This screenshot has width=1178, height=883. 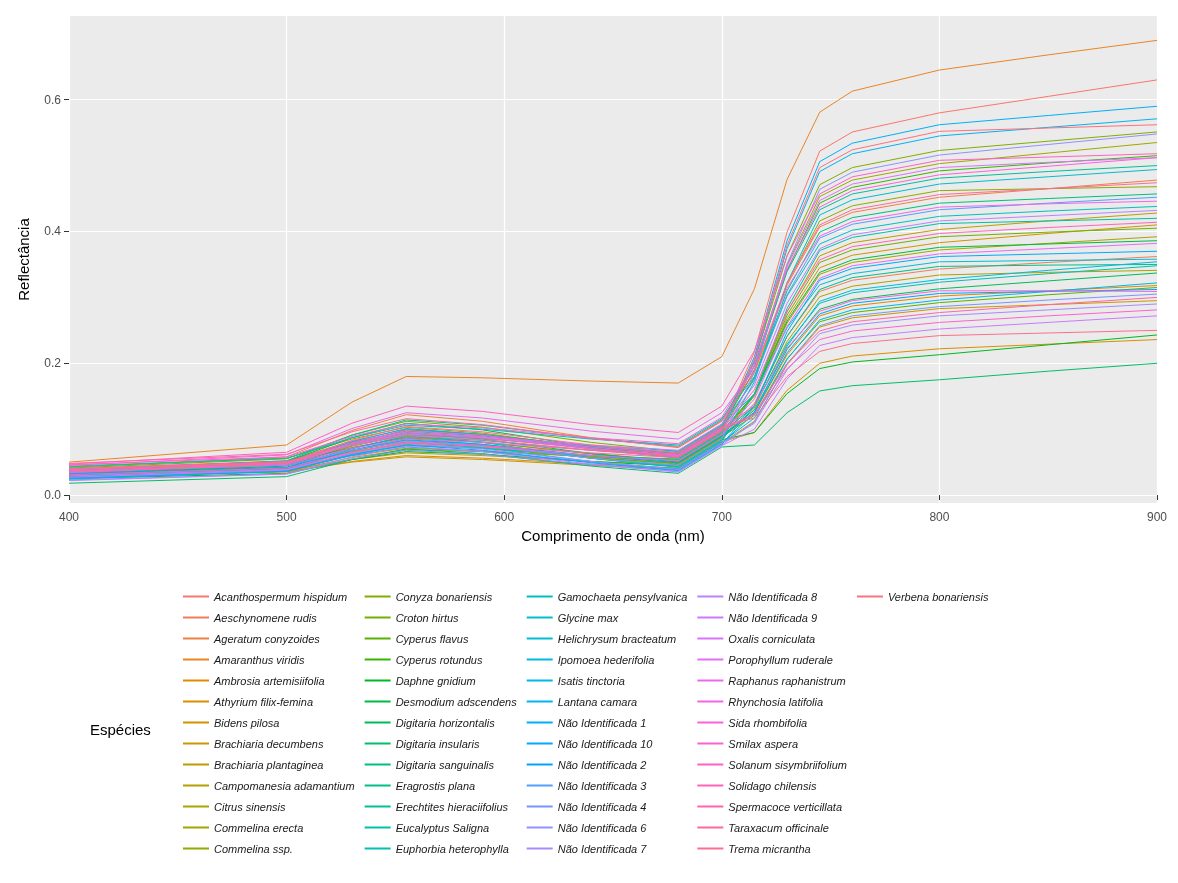 What do you see at coordinates (442, 827) in the screenshot?
I see `legend-label: Eucalyptus Saligna` at bounding box center [442, 827].